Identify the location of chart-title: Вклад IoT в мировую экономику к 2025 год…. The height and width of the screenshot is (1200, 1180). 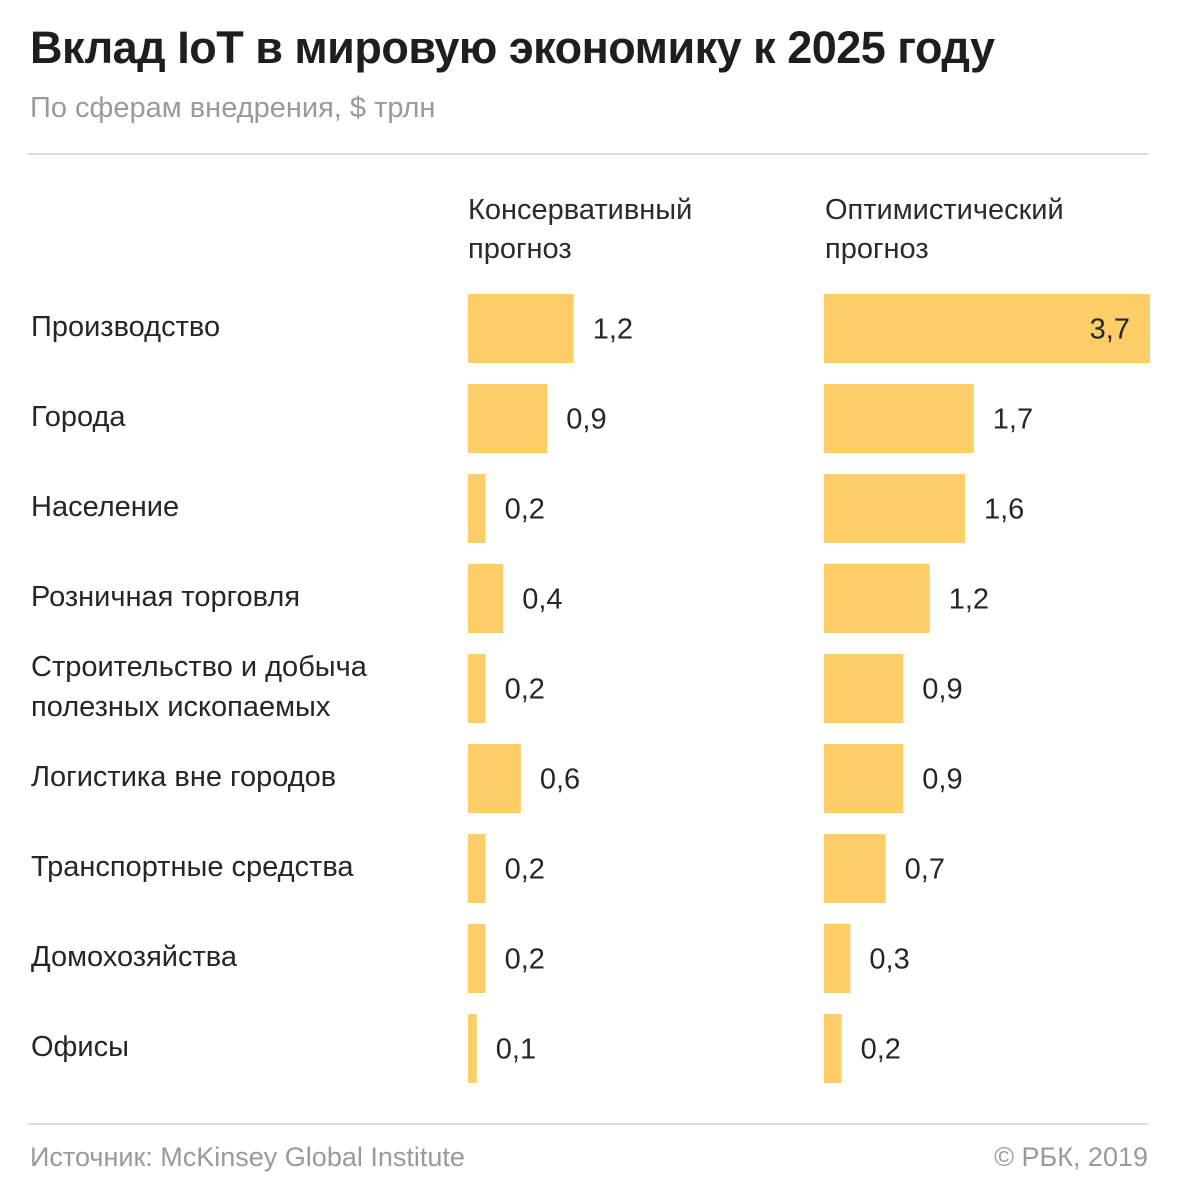
(512, 47).